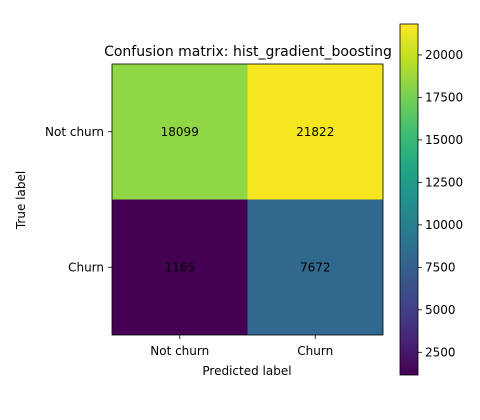 The height and width of the screenshot is (420, 480). I want to click on y-tick-label: Not churn, so click(74, 132).